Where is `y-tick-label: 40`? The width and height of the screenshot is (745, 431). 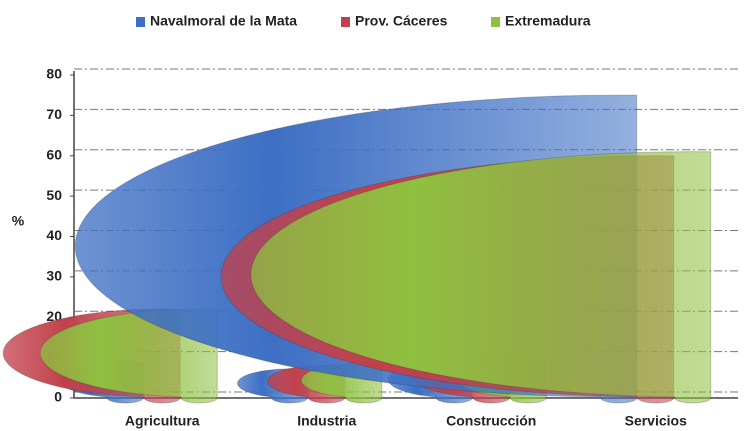 y-tick-label: 40 is located at coordinates (54, 235).